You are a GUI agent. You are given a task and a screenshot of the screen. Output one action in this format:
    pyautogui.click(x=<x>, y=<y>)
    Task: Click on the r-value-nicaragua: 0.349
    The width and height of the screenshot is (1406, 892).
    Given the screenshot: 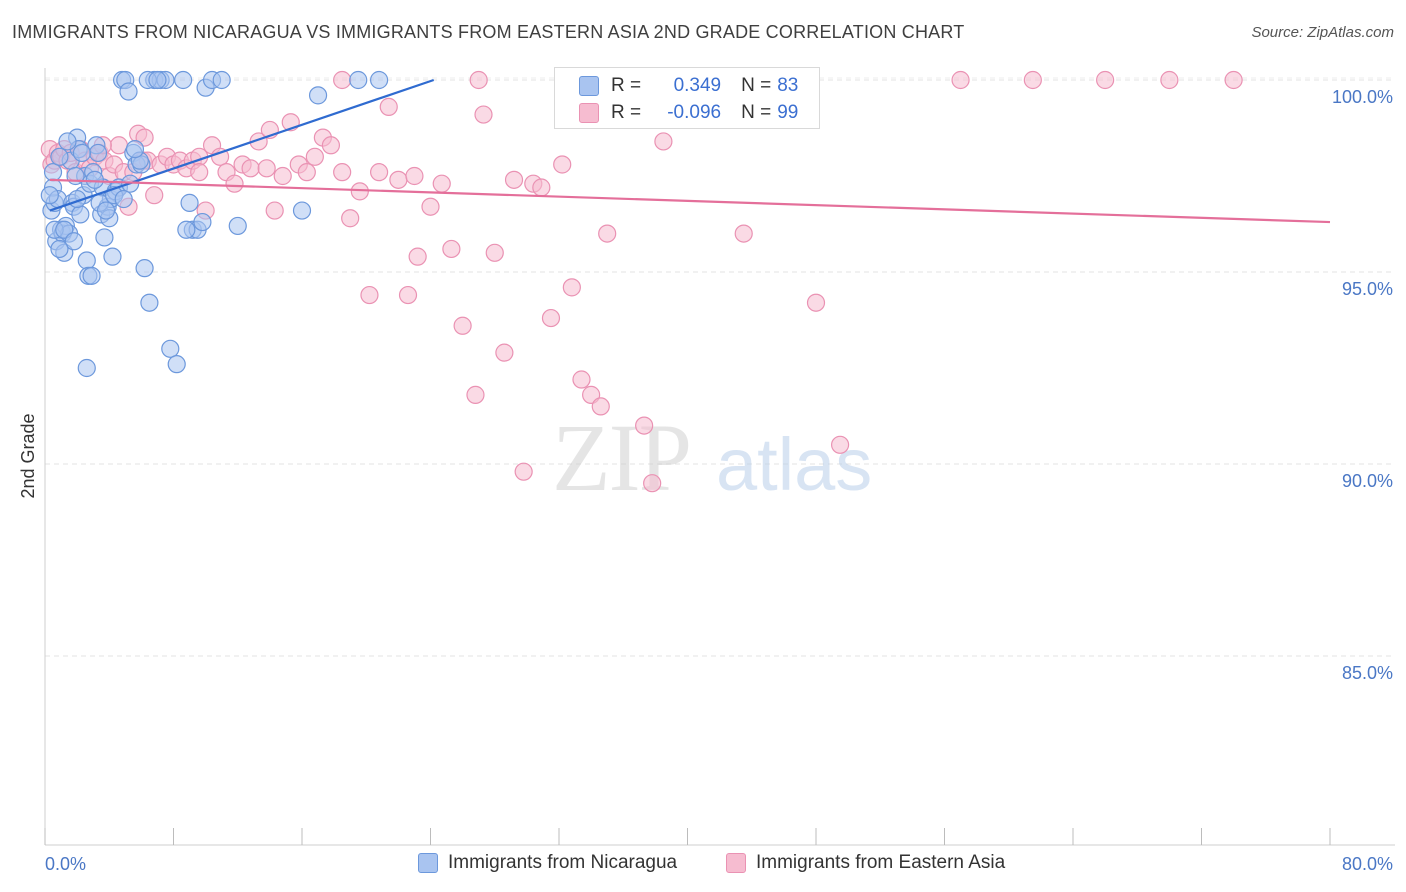 What is the action you would take?
    pyautogui.click(x=697, y=85)
    